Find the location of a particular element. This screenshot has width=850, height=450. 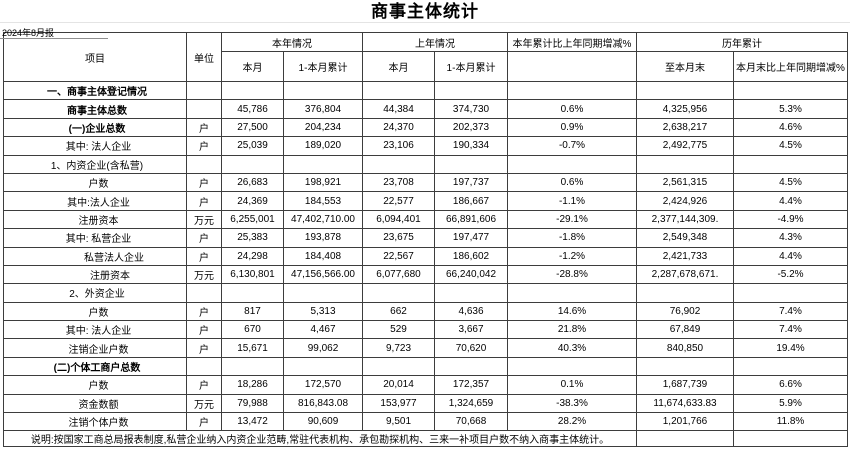

cell-last-year-month: 44,384 is located at coordinates (398, 109).